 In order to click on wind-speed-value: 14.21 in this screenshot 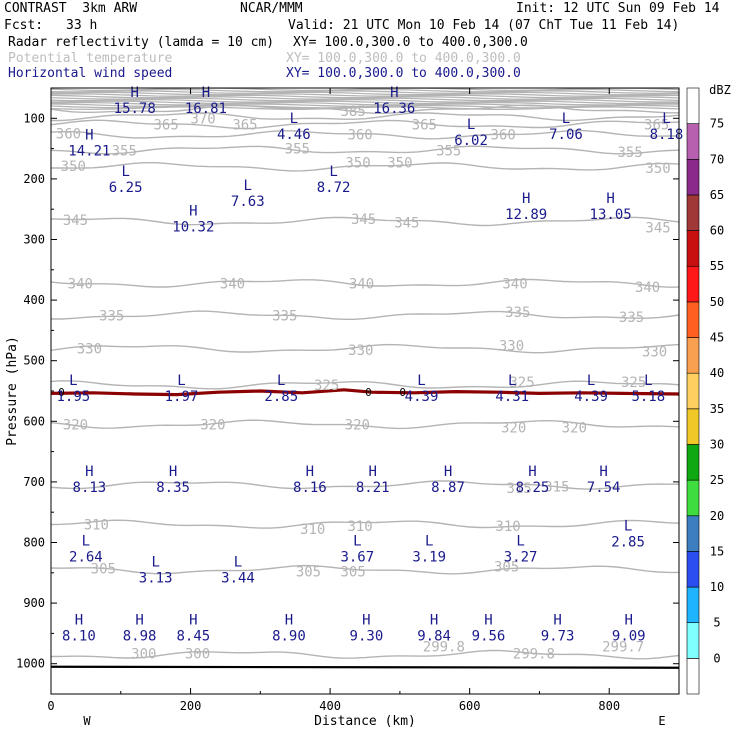, I will do `click(89, 152)`.